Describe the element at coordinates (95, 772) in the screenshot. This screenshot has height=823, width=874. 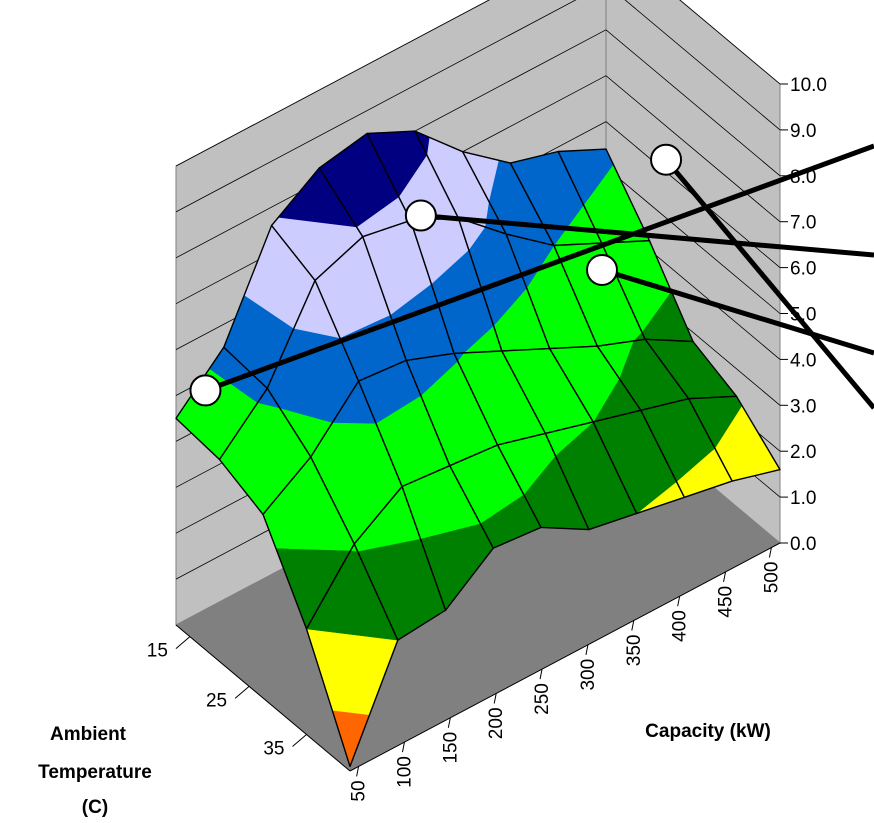
I see `depth-axis-title-line-2: Temperature` at that location.